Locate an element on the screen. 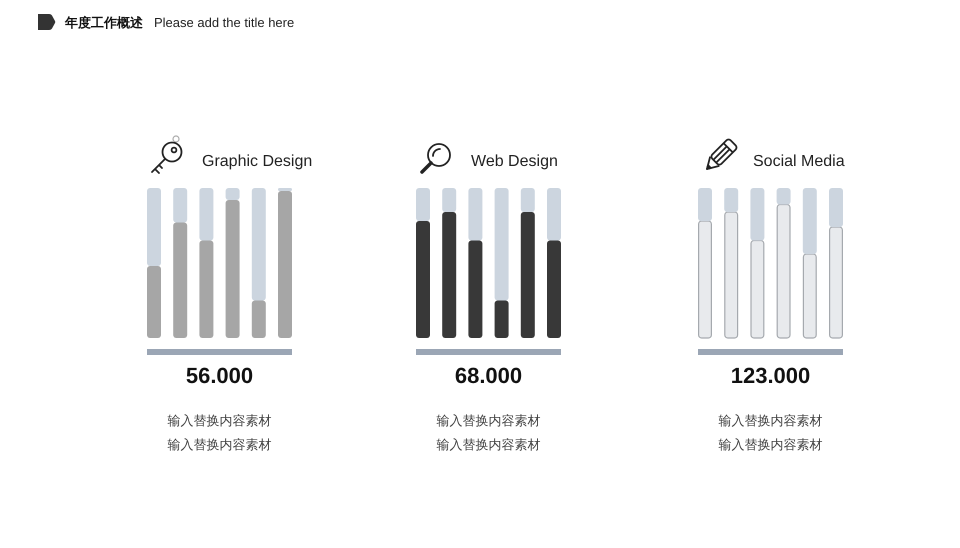 The height and width of the screenshot is (548, 960). text: 68.000 is located at coordinates (488, 375).